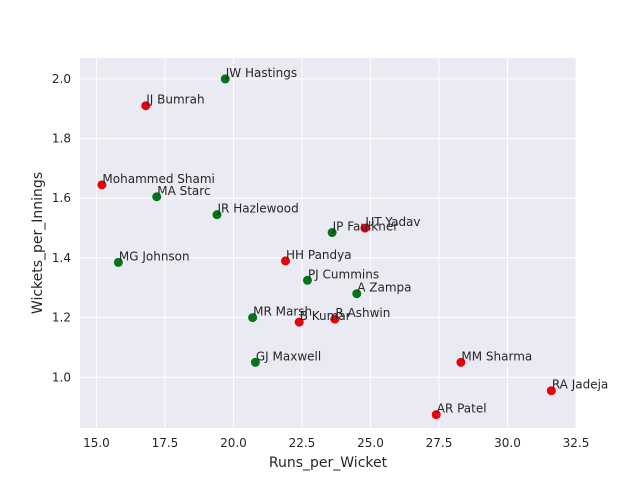 This screenshot has height=484, width=640. Describe the element at coordinates (325, 316) in the screenshot. I see `point-label: B Kumar` at that location.